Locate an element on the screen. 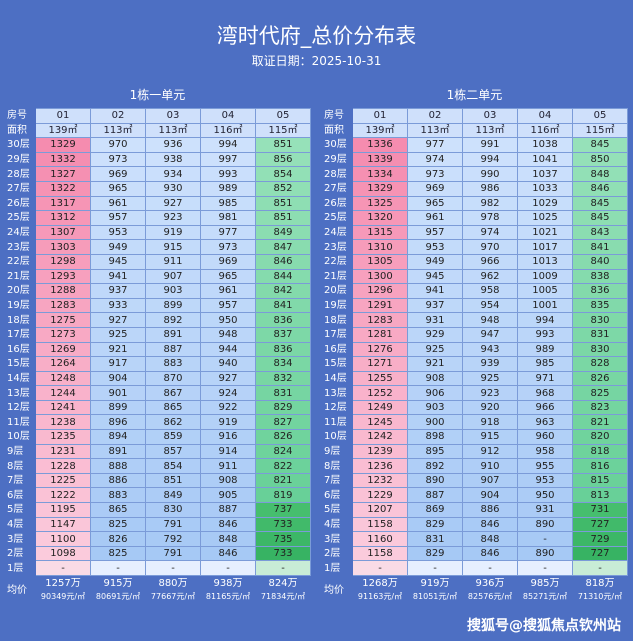 The height and width of the screenshot is (641, 633). price-cell: 938 is located at coordinates (173, 159).